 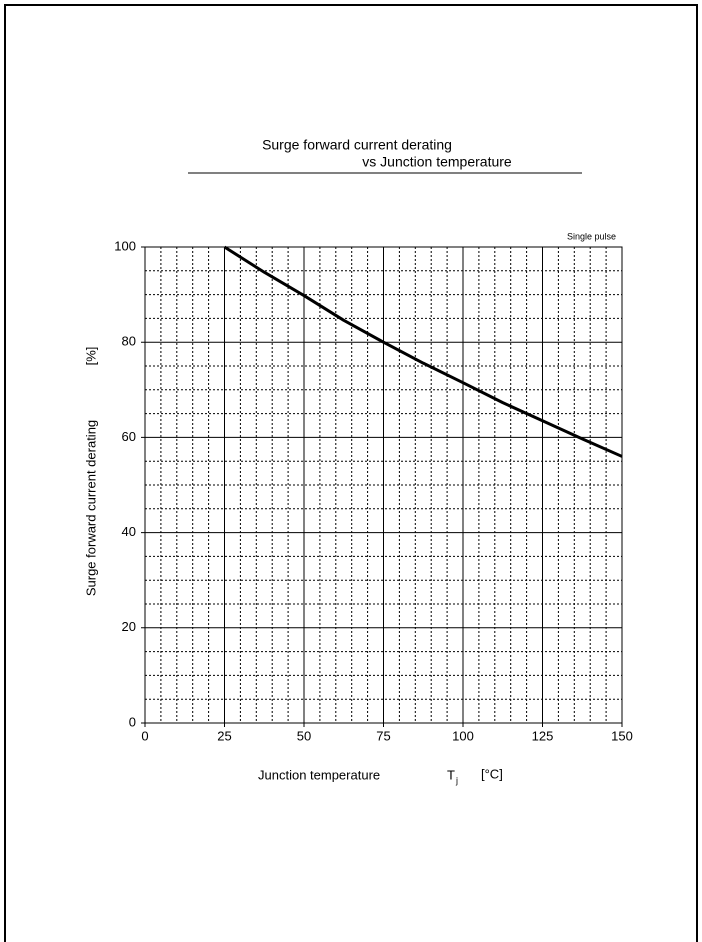 What do you see at coordinates (591, 236) in the screenshot?
I see `annotation: Single pulse` at bounding box center [591, 236].